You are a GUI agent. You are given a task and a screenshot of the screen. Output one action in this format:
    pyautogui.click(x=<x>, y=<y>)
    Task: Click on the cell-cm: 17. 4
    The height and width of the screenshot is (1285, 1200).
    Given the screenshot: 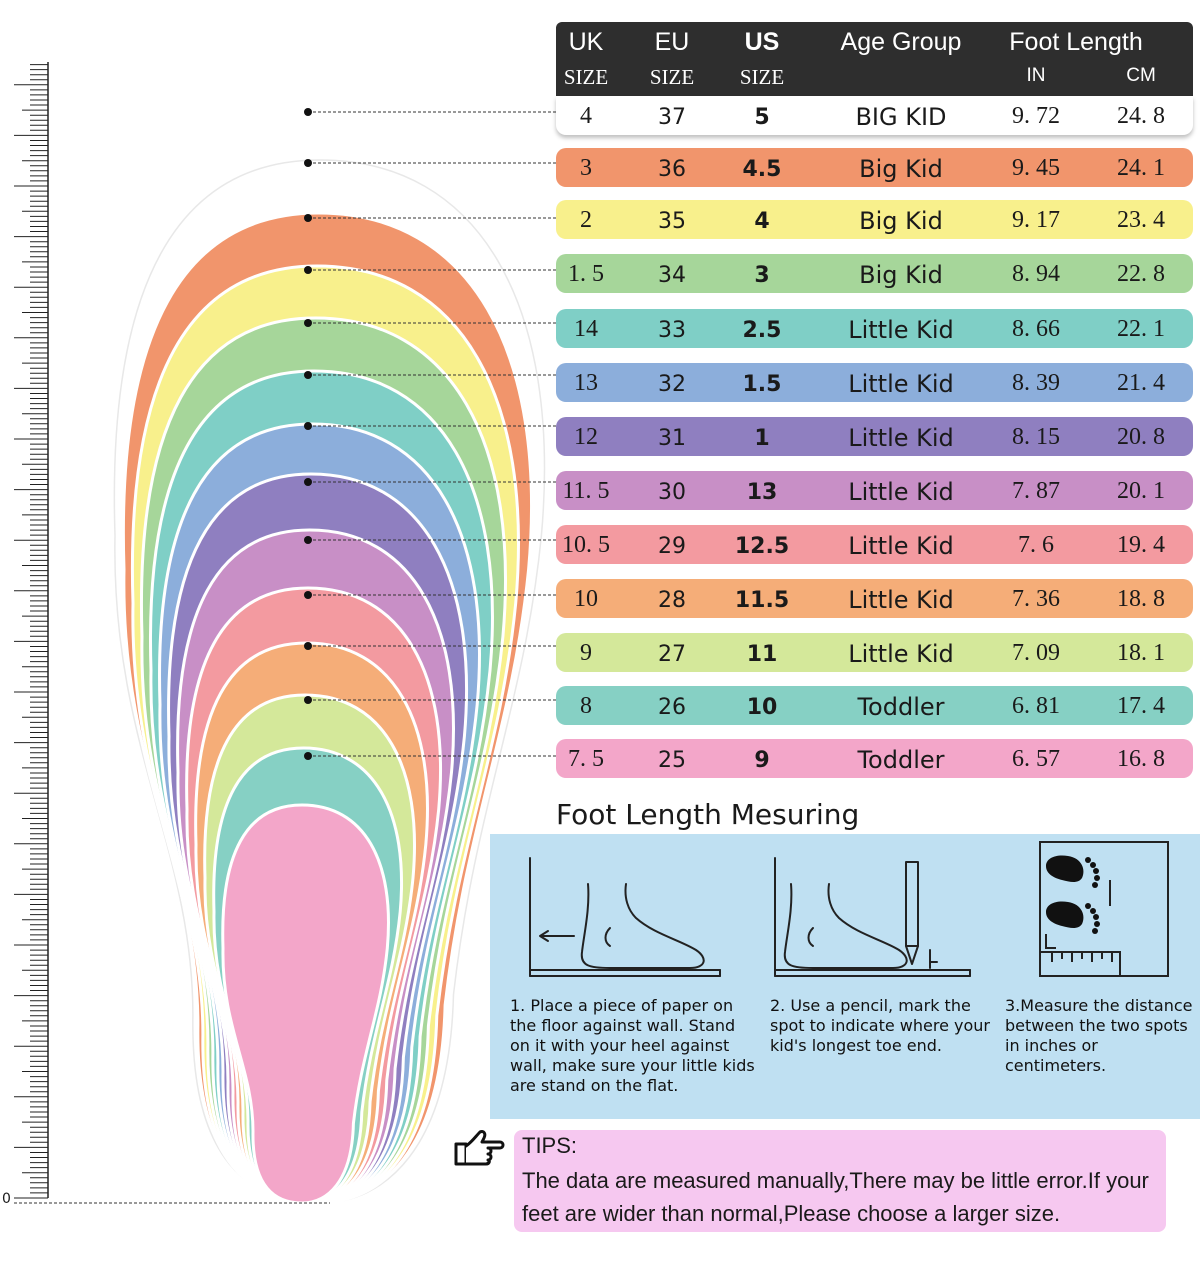 What is the action you would take?
    pyautogui.click(x=1141, y=706)
    